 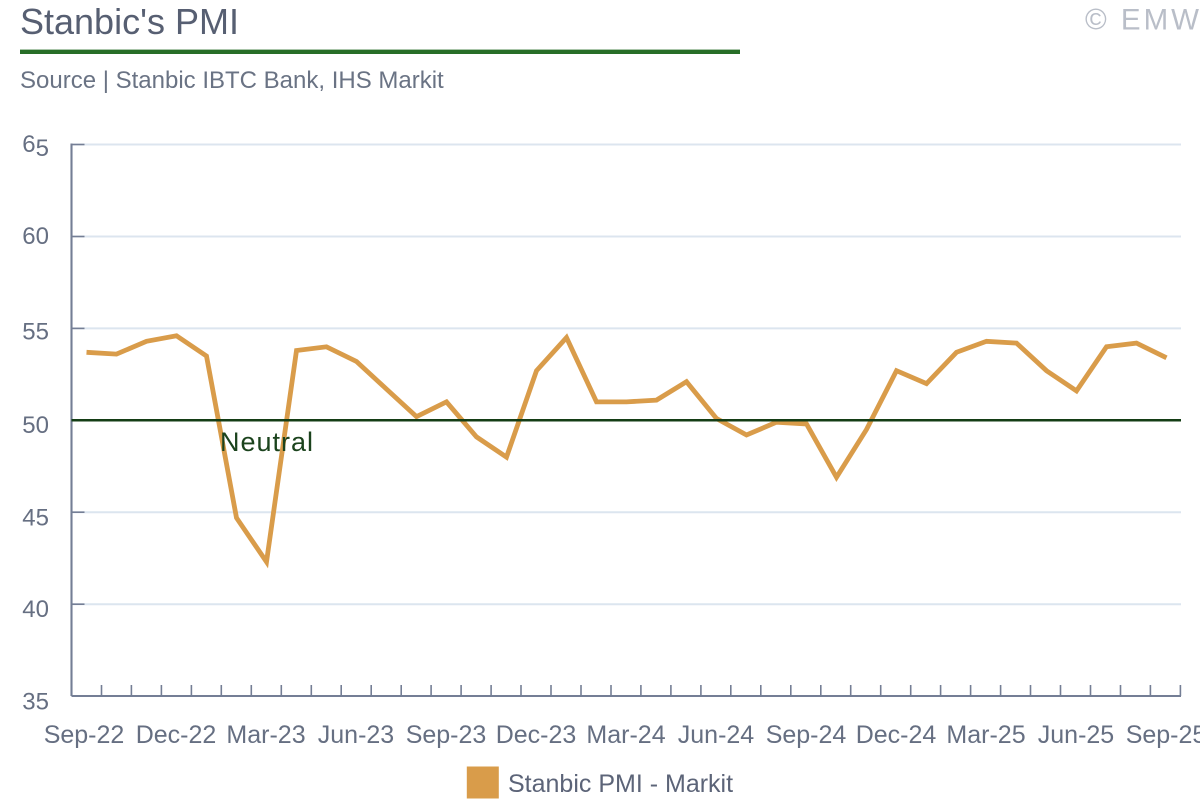 What do you see at coordinates (1076, 735) in the screenshot?
I see `svg-text: Jun-25` at bounding box center [1076, 735].